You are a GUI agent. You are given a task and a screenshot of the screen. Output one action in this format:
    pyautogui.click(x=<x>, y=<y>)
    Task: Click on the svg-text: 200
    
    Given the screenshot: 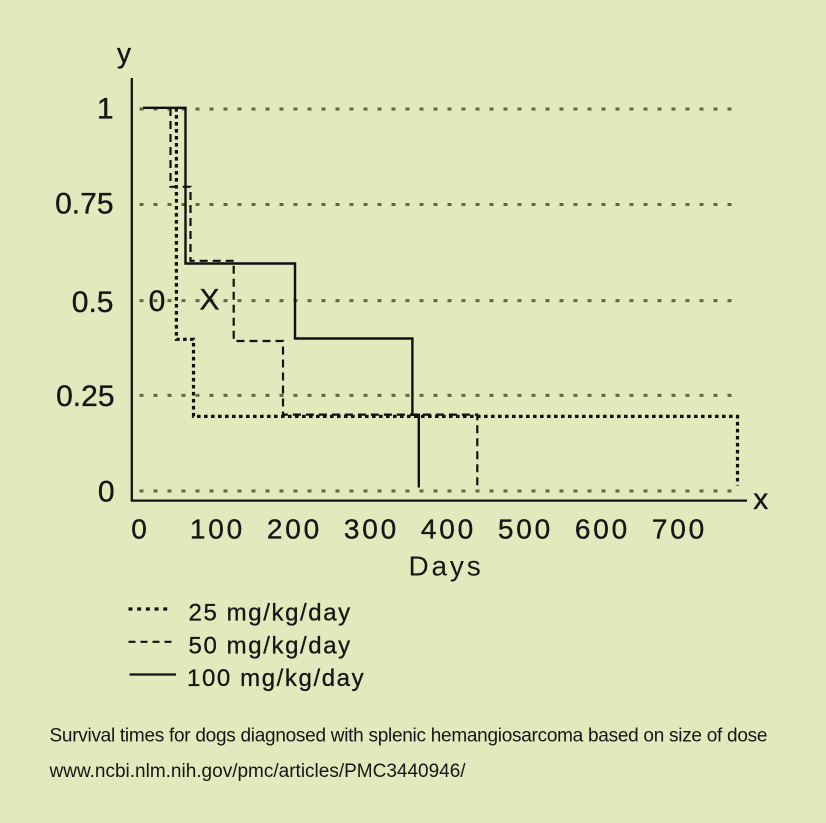 What is the action you would take?
    pyautogui.click(x=294, y=529)
    